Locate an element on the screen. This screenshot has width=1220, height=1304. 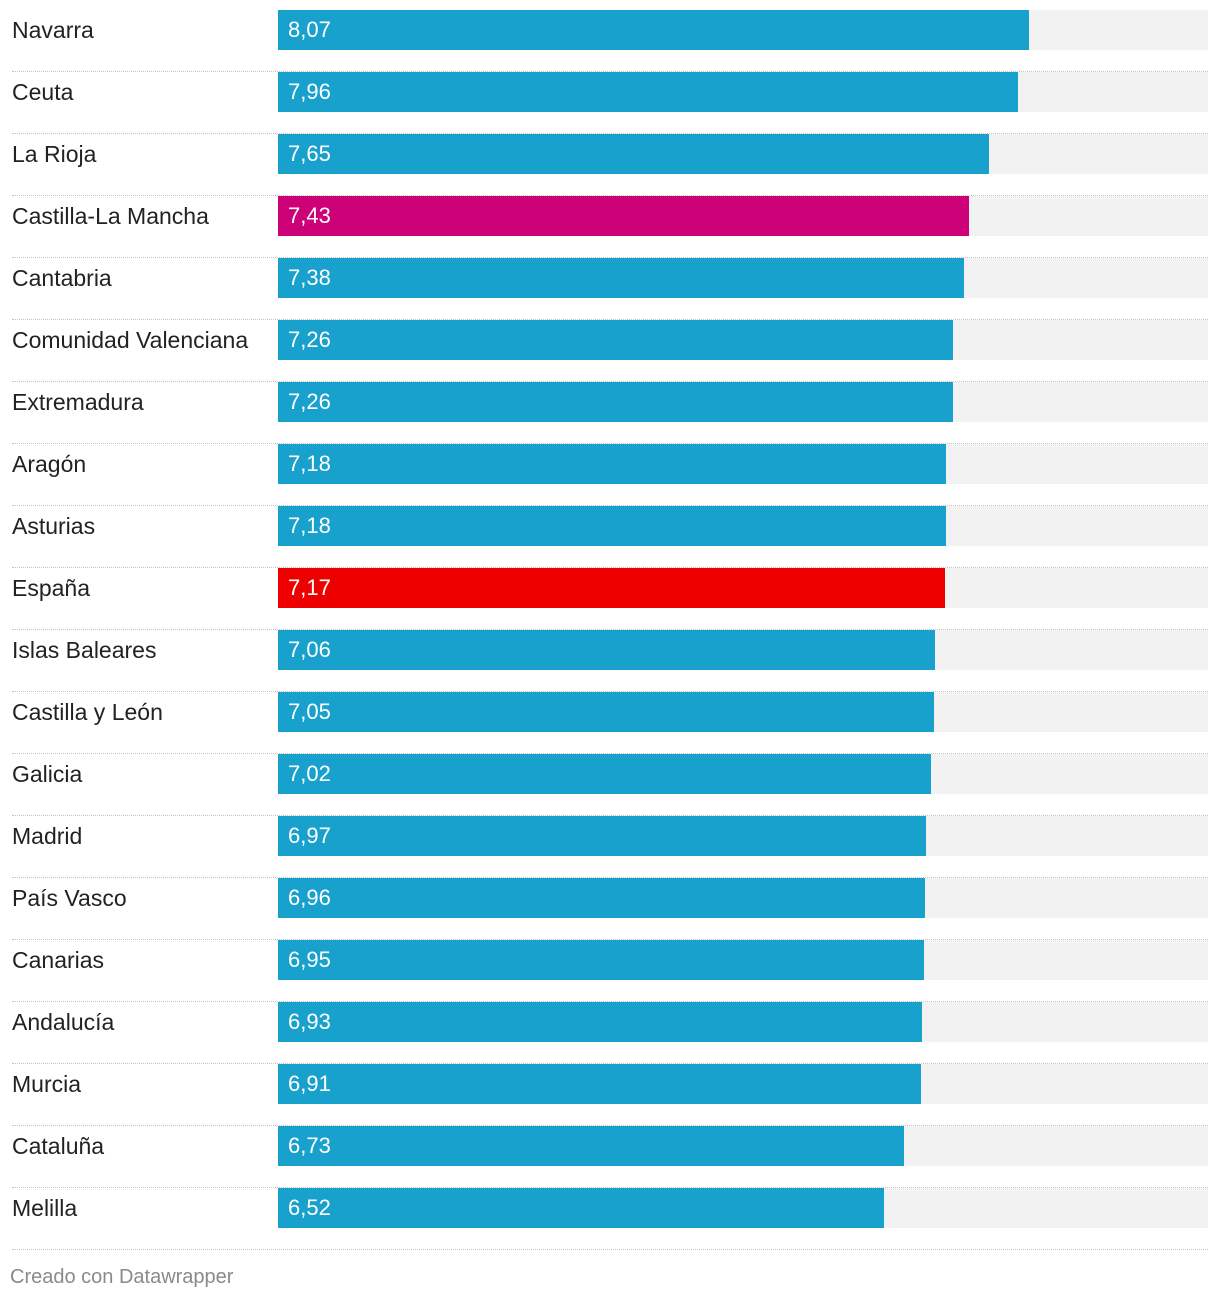
bar: 7,06 is located at coordinates (606, 650).